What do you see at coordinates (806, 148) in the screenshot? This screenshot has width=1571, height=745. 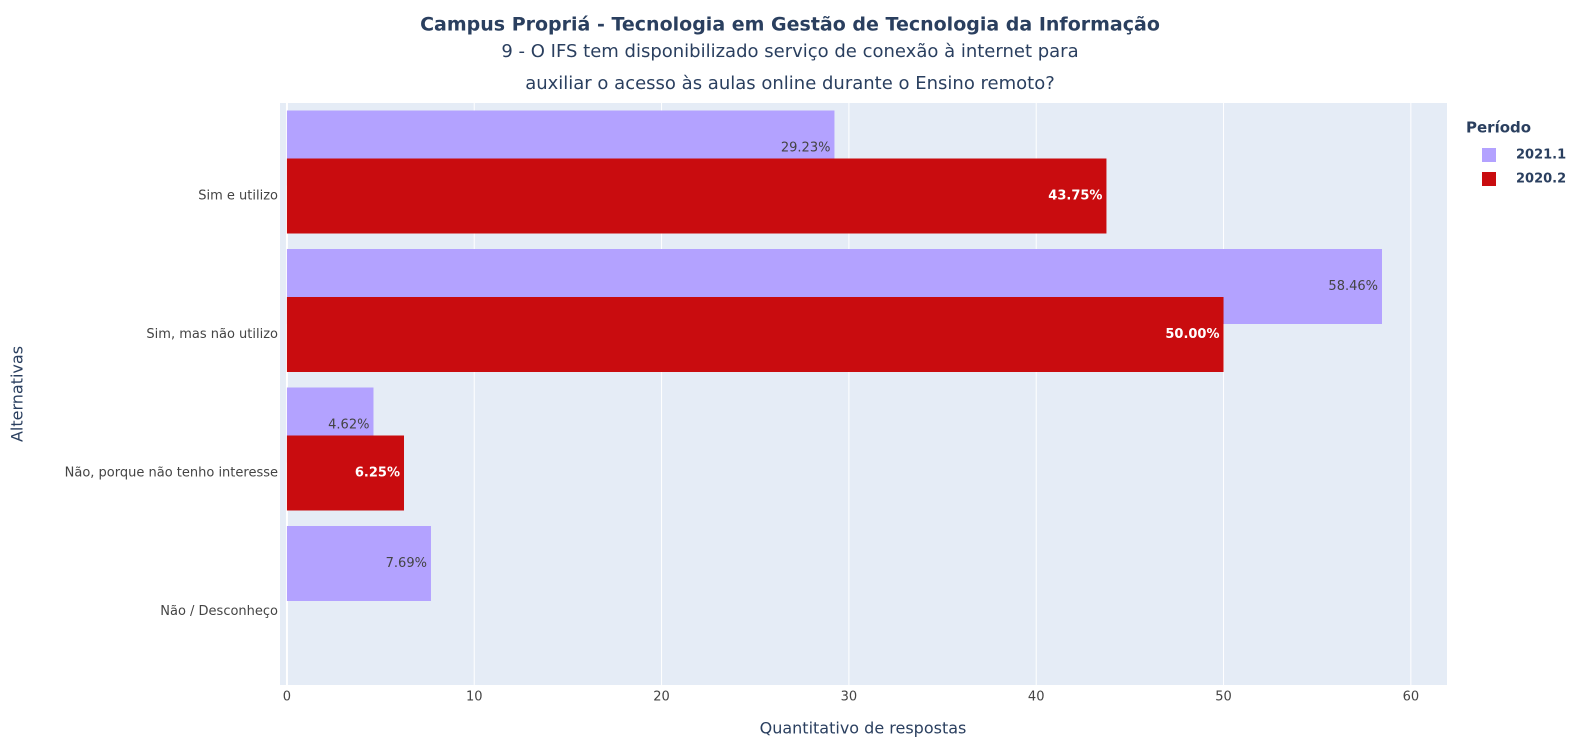 I see `data-label: 29.23%` at bounding box center [806, 148].